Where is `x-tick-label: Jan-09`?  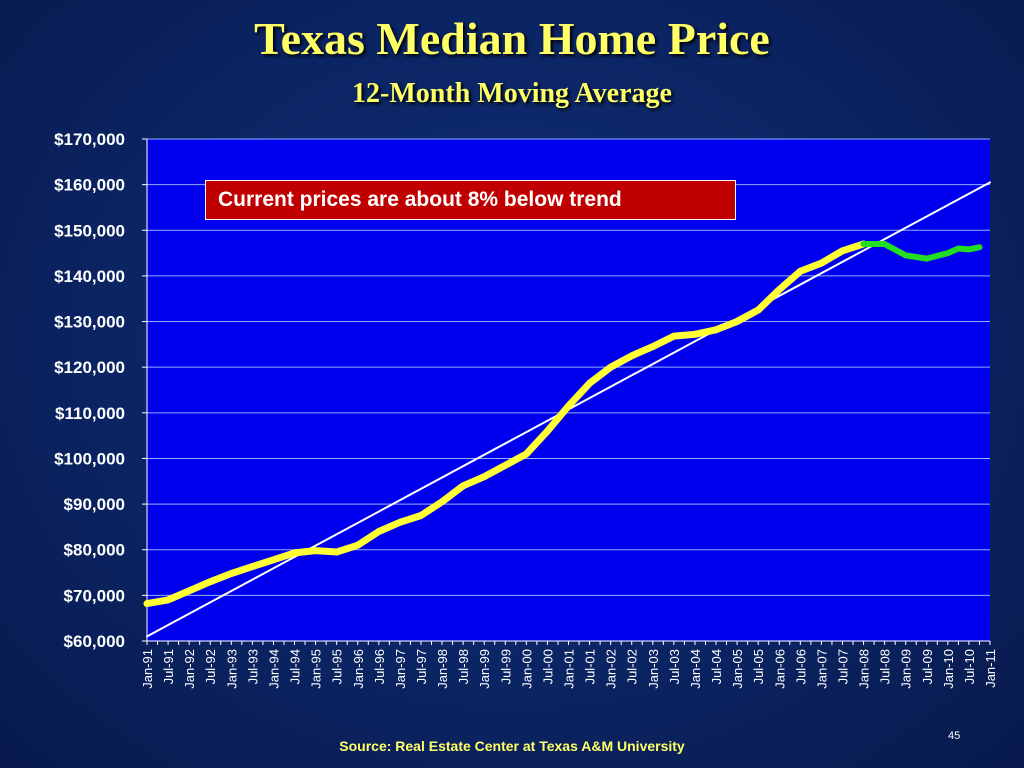
x-tick-label: Jan-09 is located at coordinates (906, 669).